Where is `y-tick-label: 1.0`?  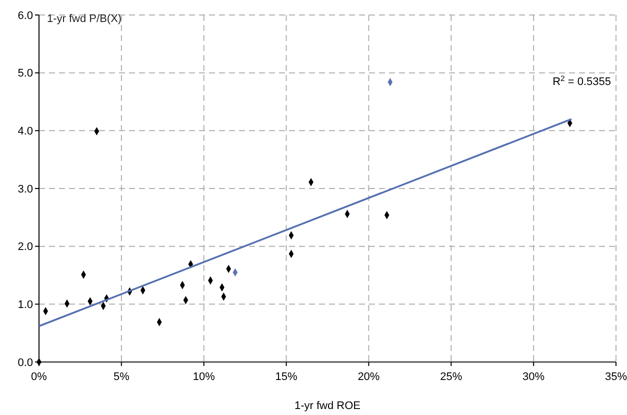 y-tick-label: 1.0 is located at coordinates (25, 305).